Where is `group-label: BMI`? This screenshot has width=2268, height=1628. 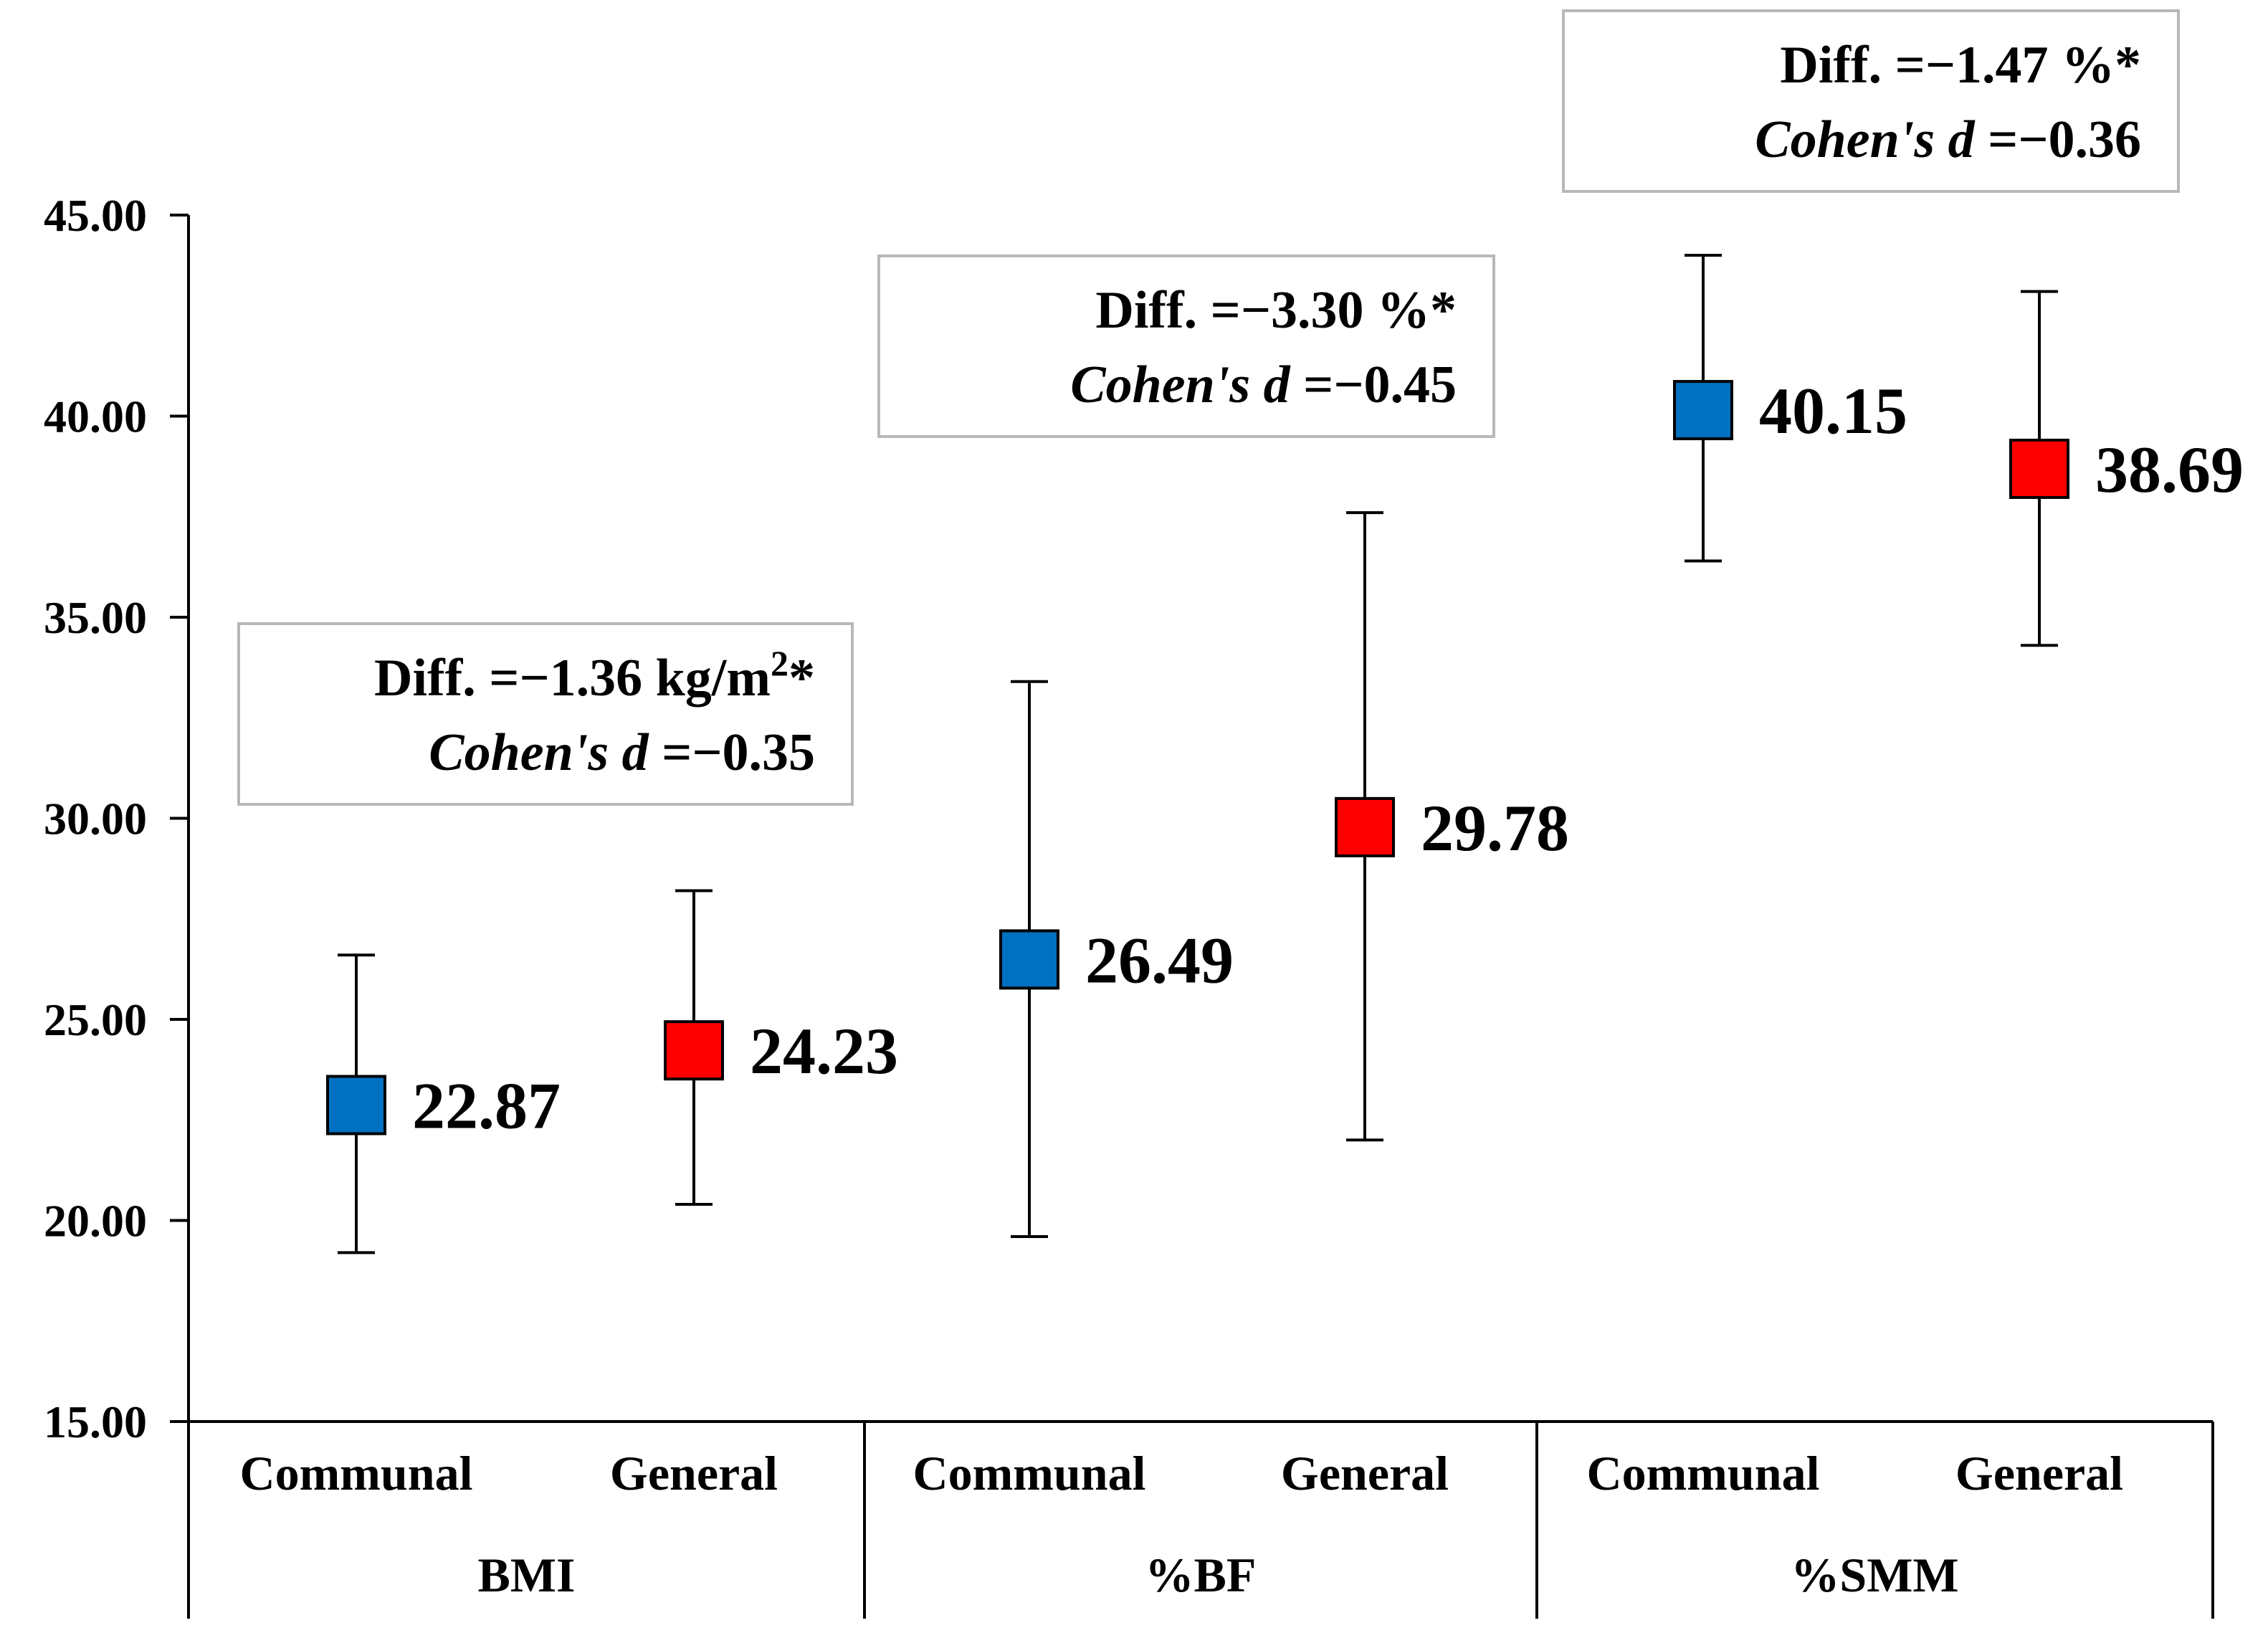
group-label: BMI is located at coordinates (527, 1575).